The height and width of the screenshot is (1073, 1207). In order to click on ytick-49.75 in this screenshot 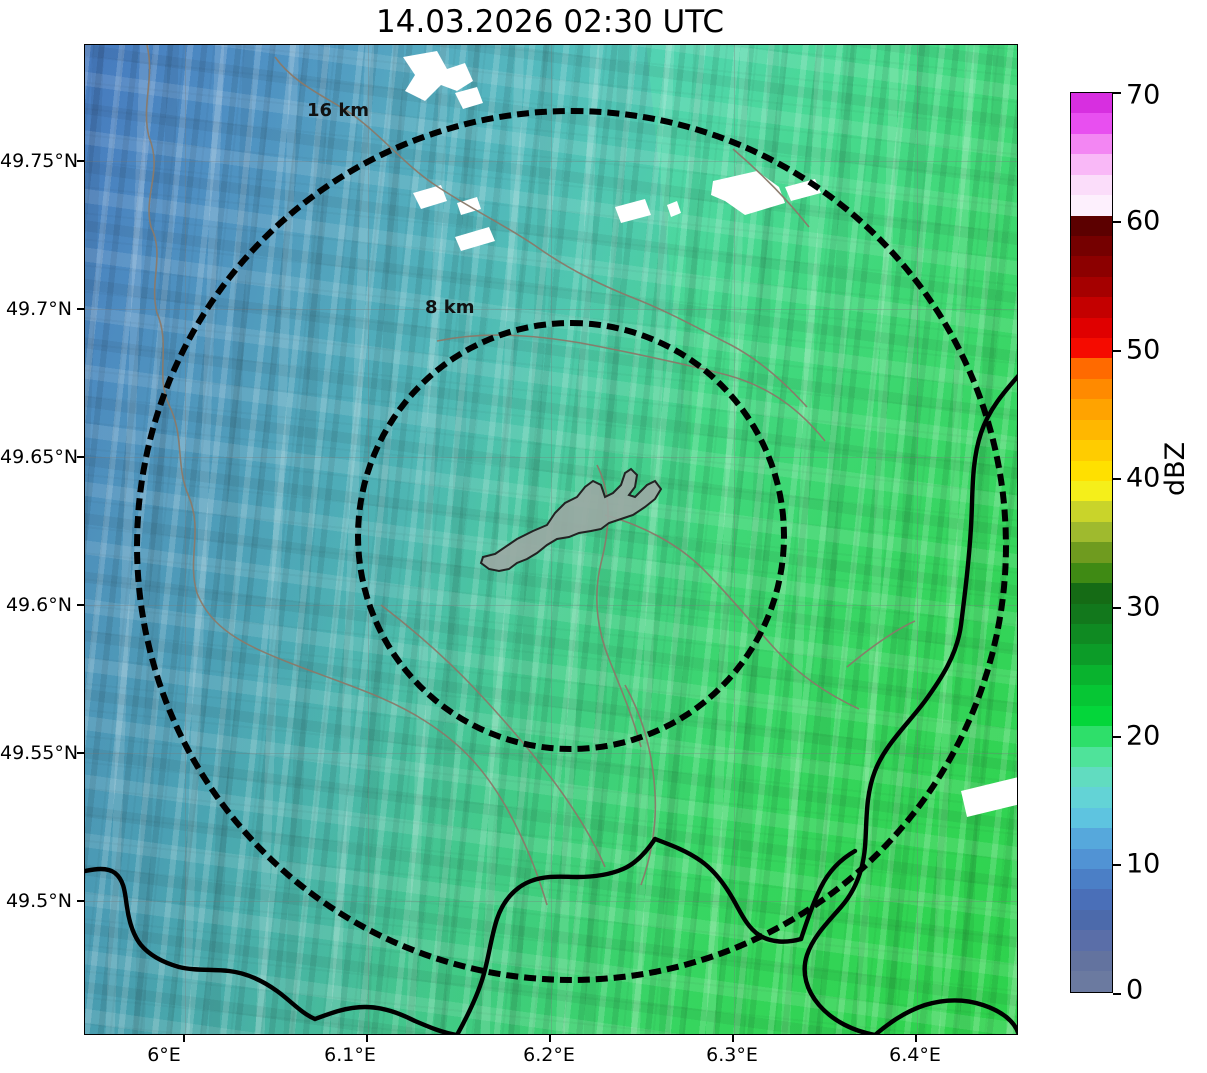, I will do `click(80, 161)`.